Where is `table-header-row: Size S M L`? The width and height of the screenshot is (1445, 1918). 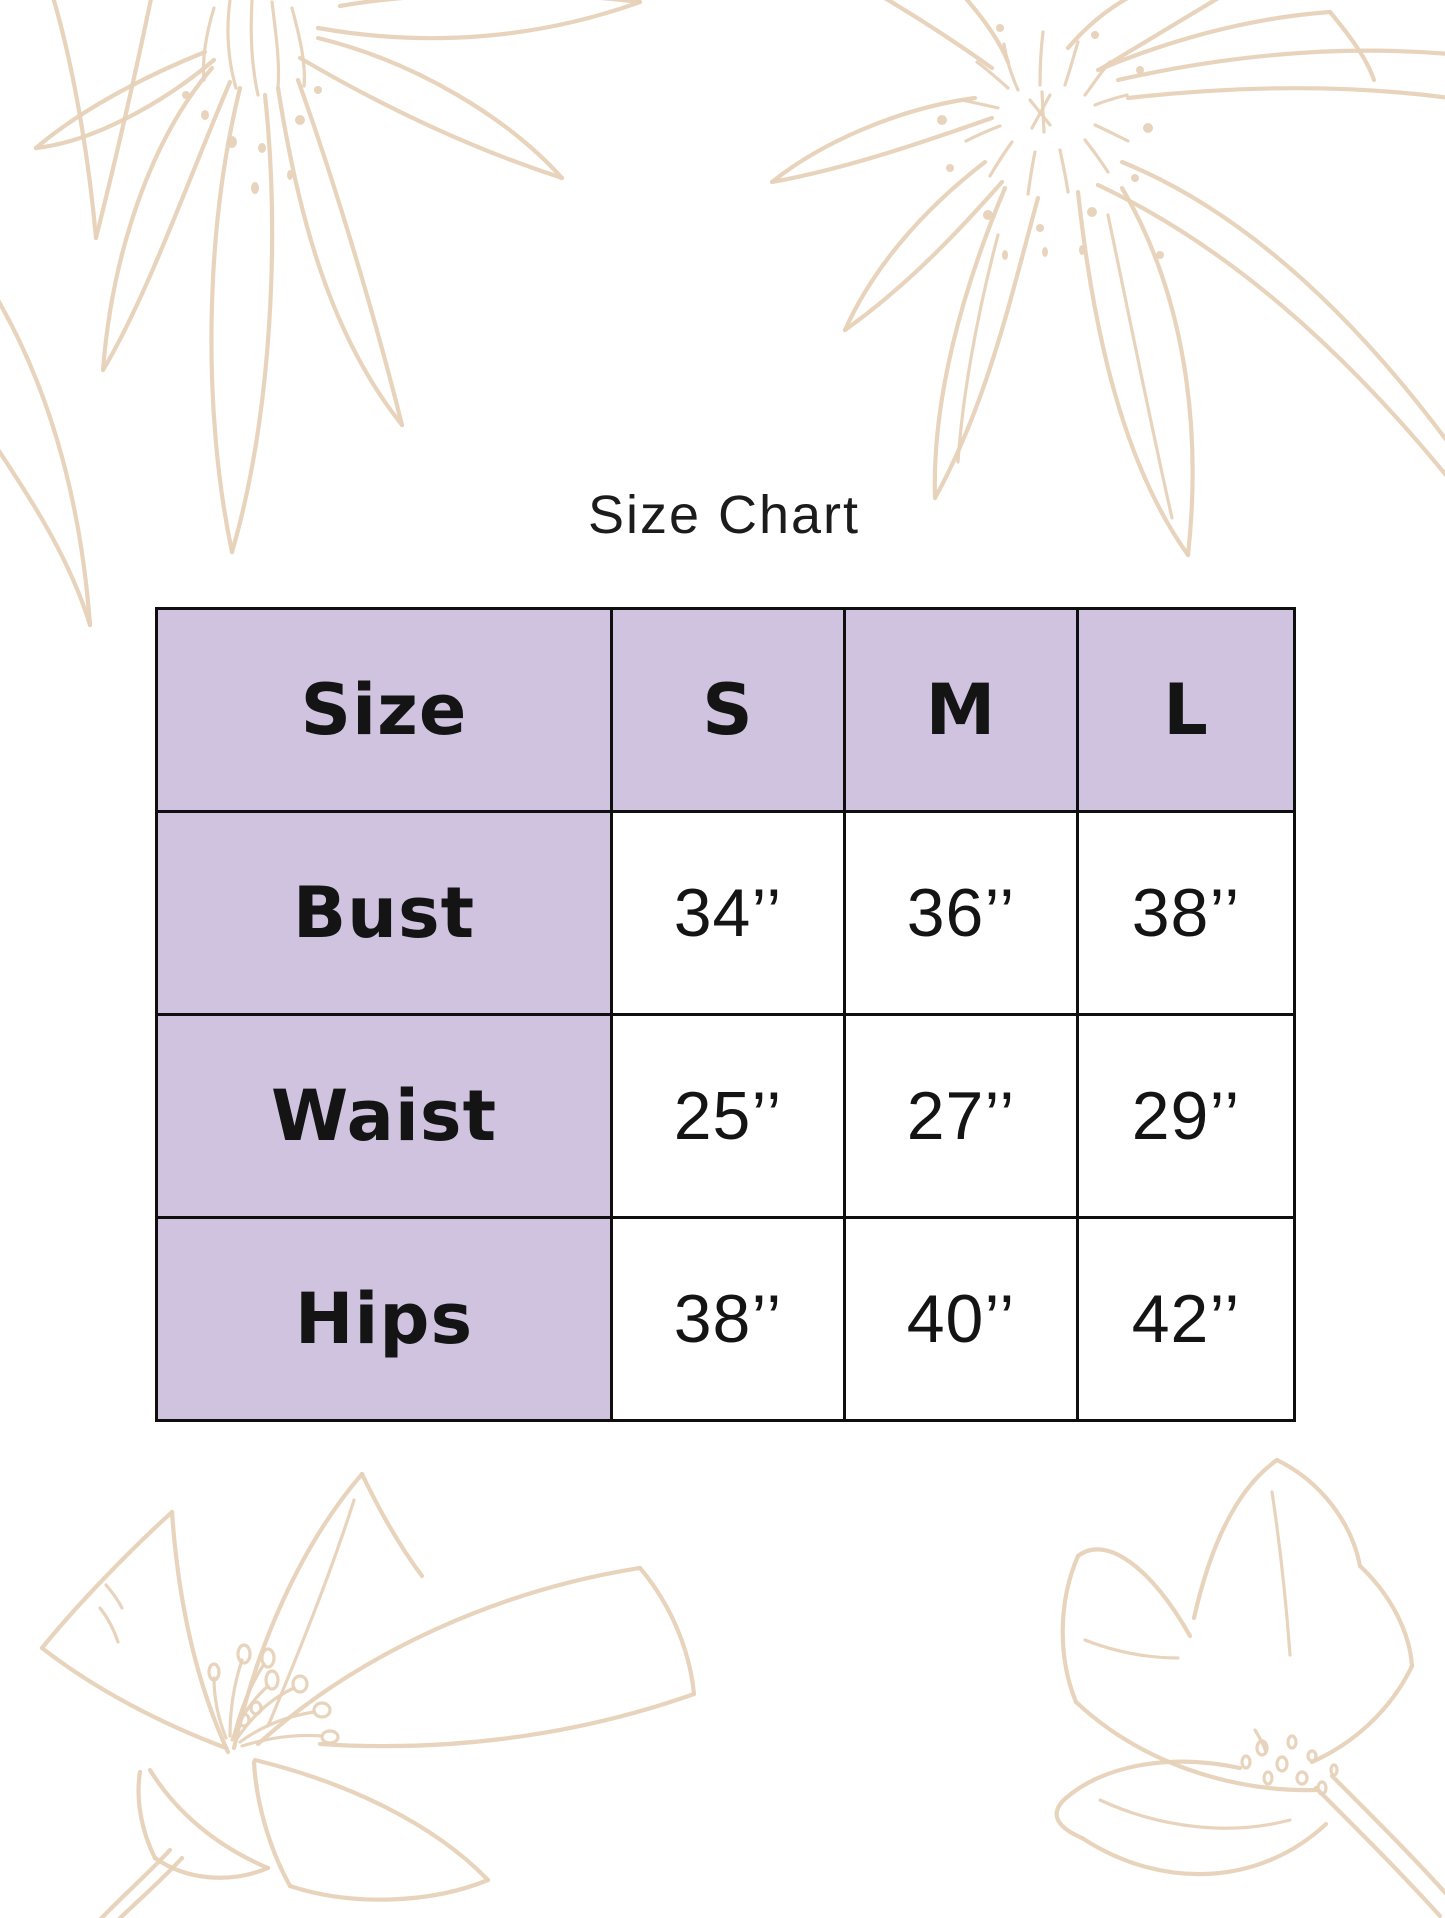
table-header-row: Size S M L is located at coordinates (725, 710).